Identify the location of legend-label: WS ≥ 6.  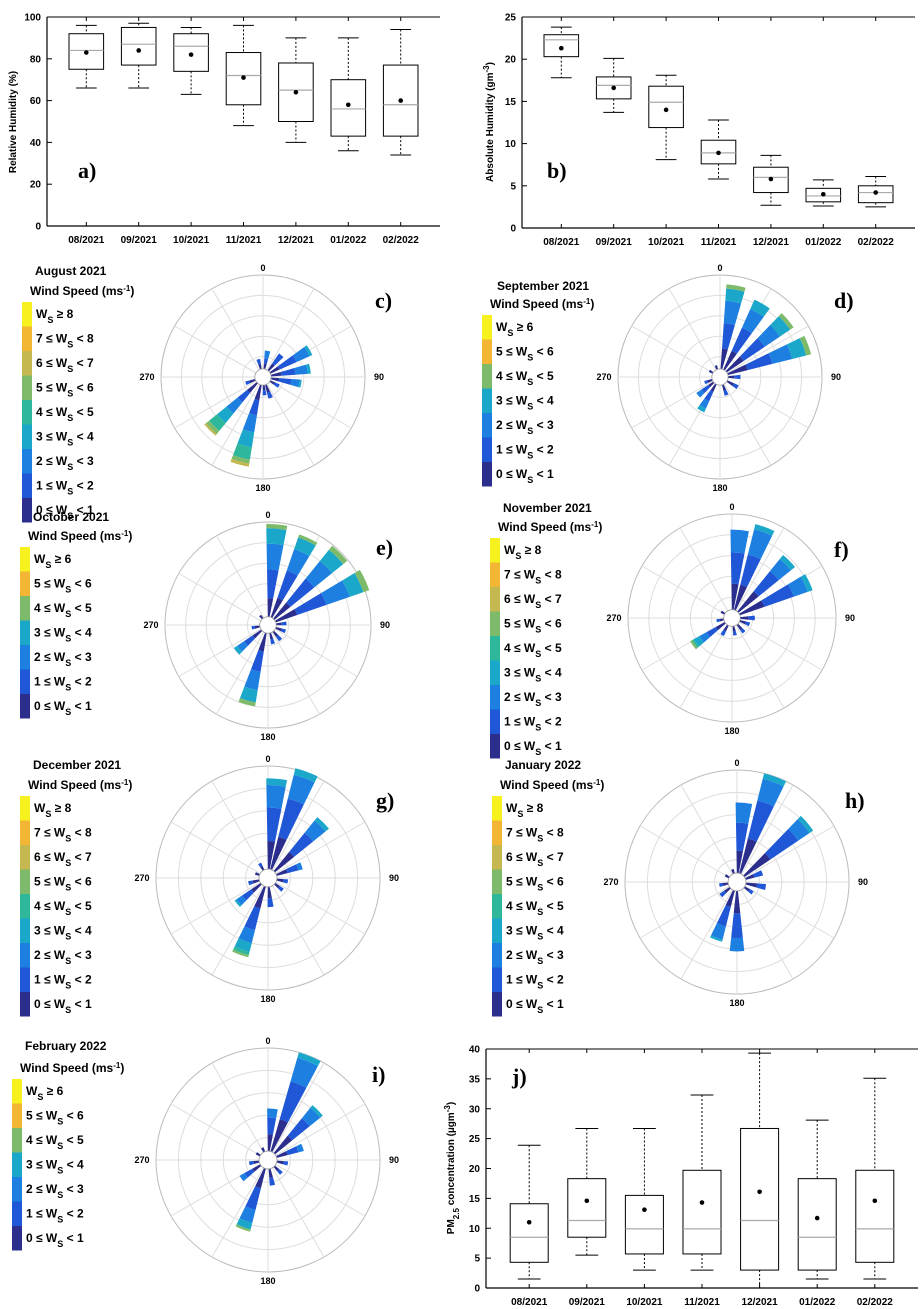
(53, 561).